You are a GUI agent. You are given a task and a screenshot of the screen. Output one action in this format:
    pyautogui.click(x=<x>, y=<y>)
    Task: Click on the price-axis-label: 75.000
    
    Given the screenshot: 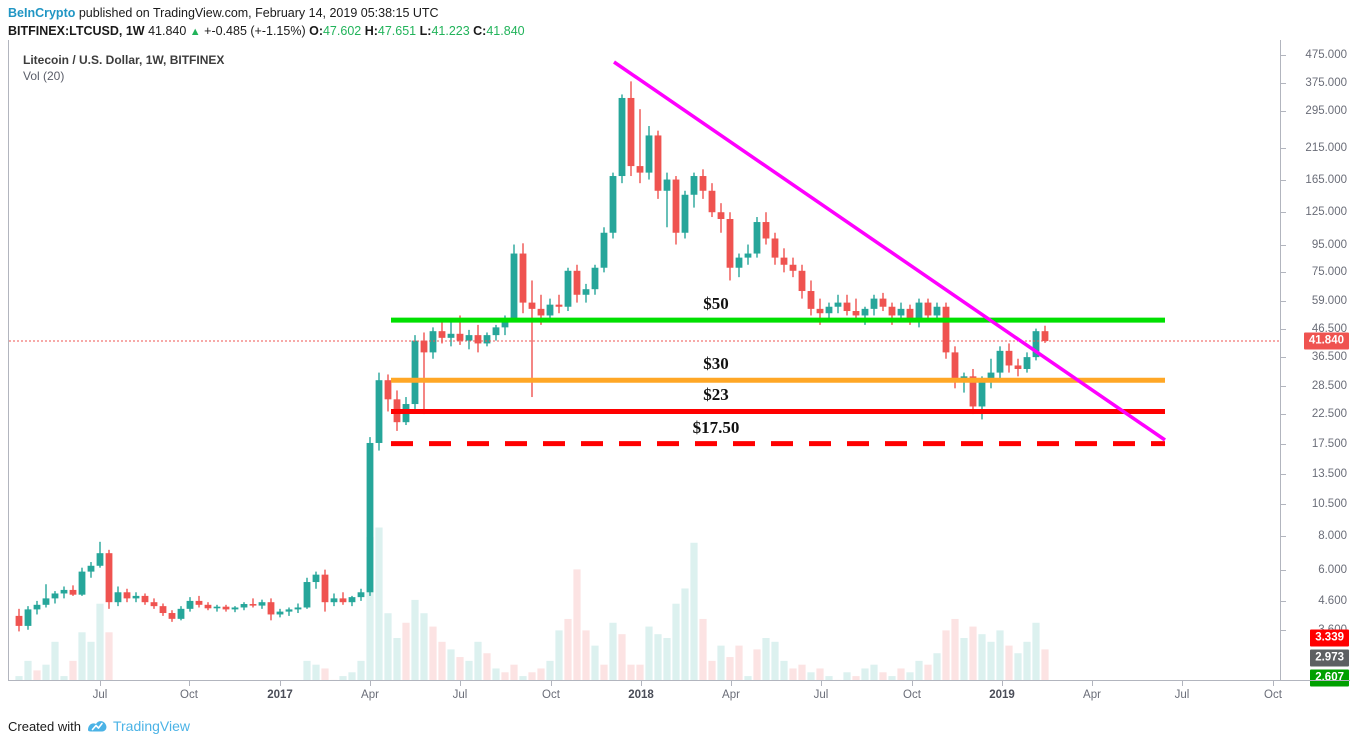 What is the action you would take?
    pyautogui.click(x=1329, y=272)
    